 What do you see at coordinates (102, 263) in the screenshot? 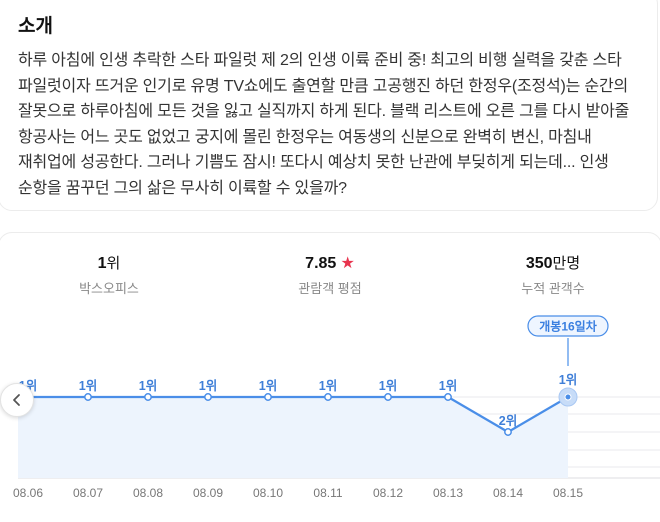
I see `stat-boxoffice-value: 1` at bounding box center [102, 263].